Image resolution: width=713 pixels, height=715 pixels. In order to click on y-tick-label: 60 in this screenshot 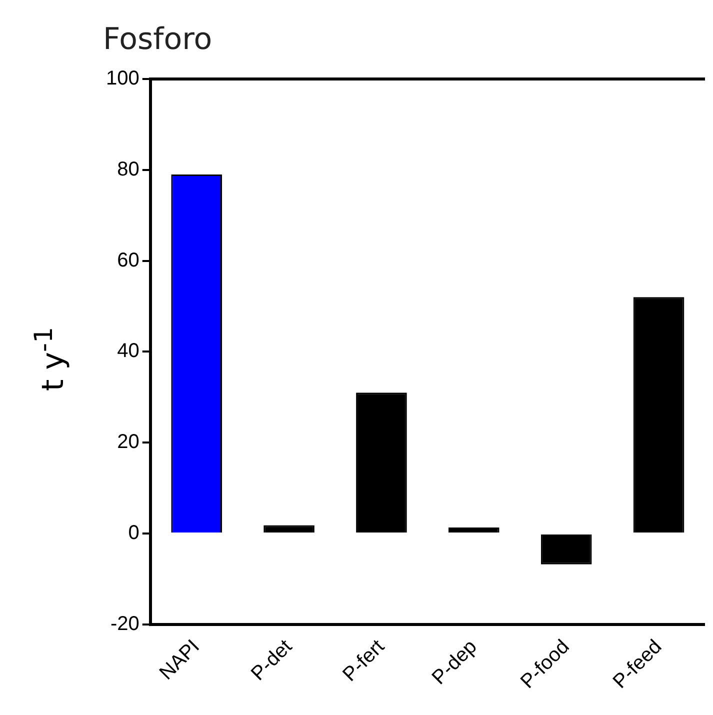, I will do `click(128, 260)`.